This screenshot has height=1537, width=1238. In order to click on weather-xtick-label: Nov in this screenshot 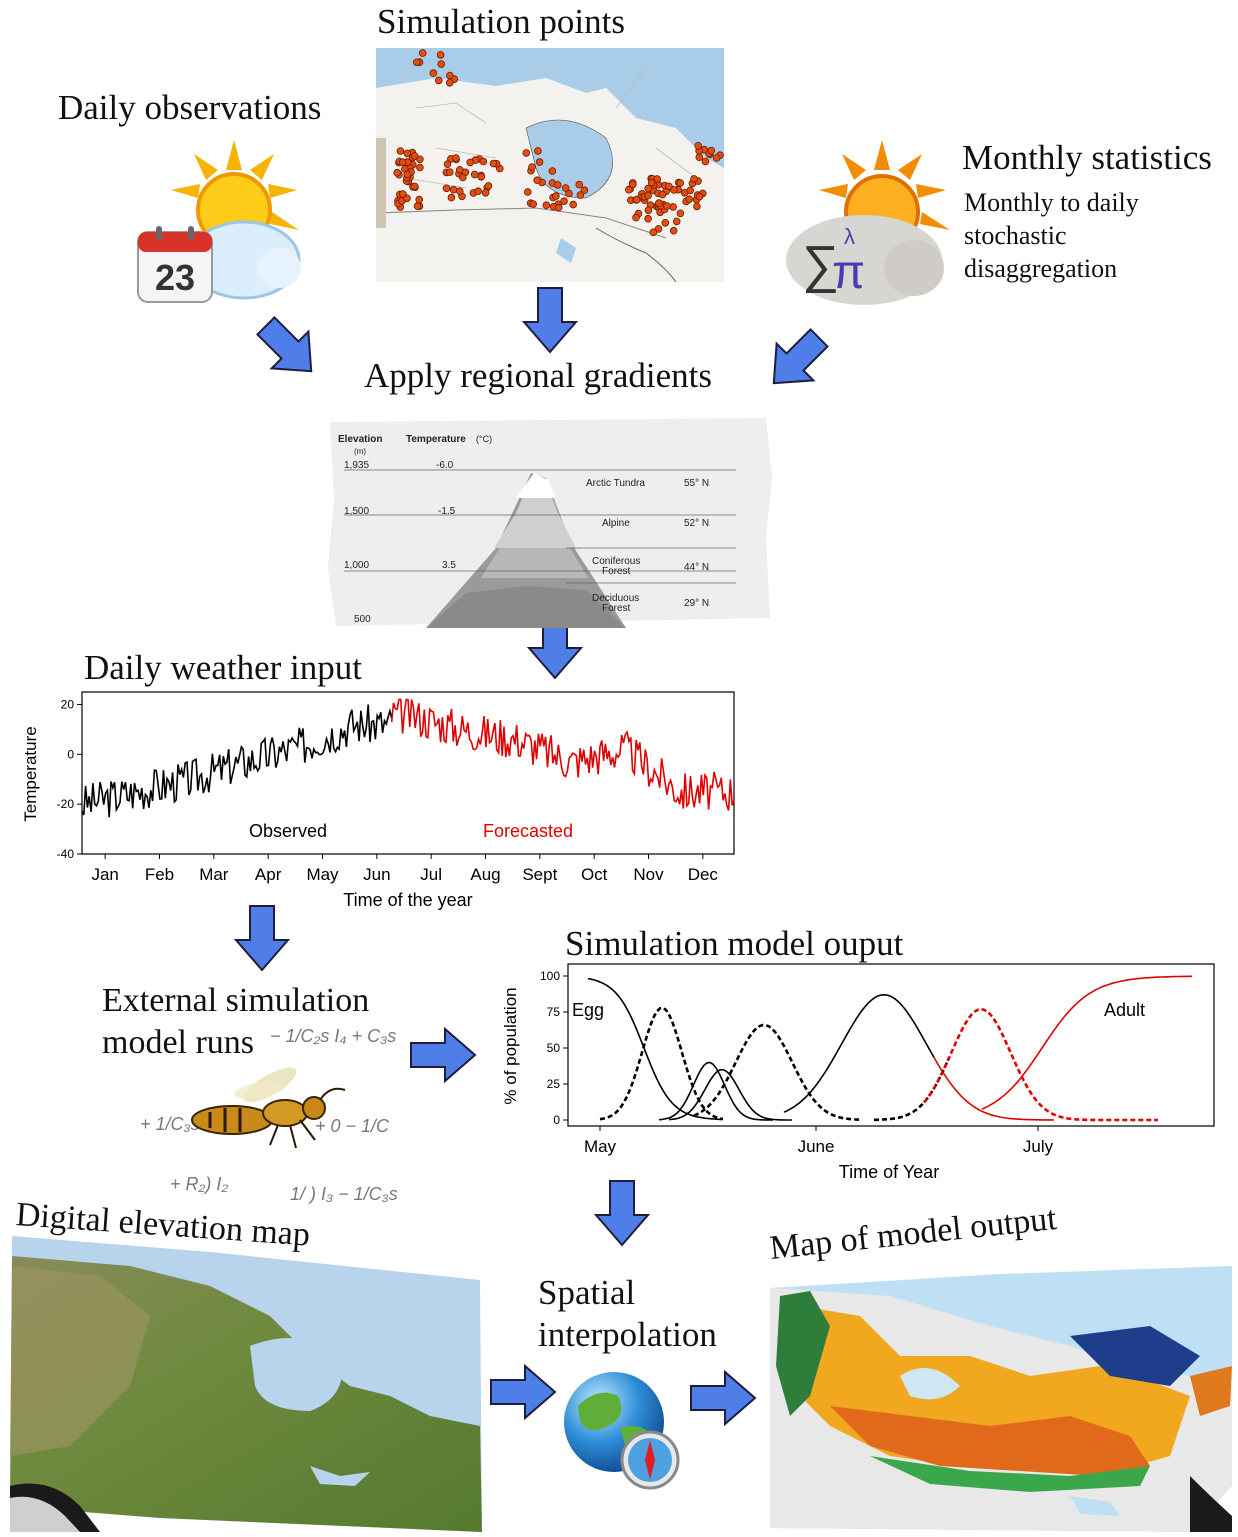, I will do `click(648, 874)`.